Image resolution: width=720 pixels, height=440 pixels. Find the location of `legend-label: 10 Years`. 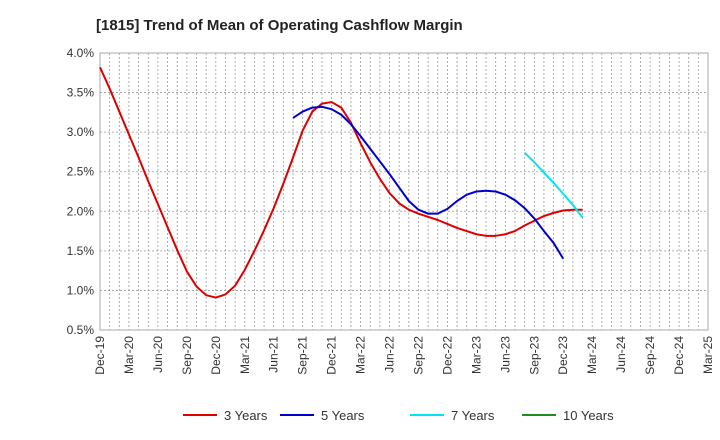

legend-label: 10 Years is located at coordinates (588, 415).